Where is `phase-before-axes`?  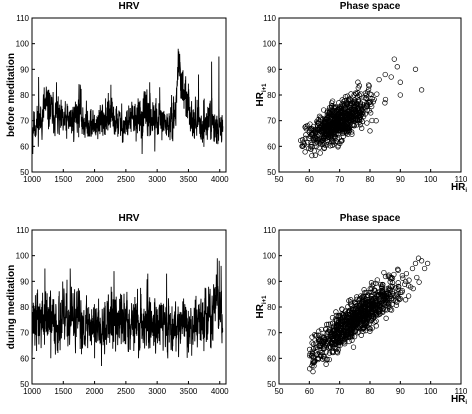 phase-before-axes is located at coordinates (370, 95).